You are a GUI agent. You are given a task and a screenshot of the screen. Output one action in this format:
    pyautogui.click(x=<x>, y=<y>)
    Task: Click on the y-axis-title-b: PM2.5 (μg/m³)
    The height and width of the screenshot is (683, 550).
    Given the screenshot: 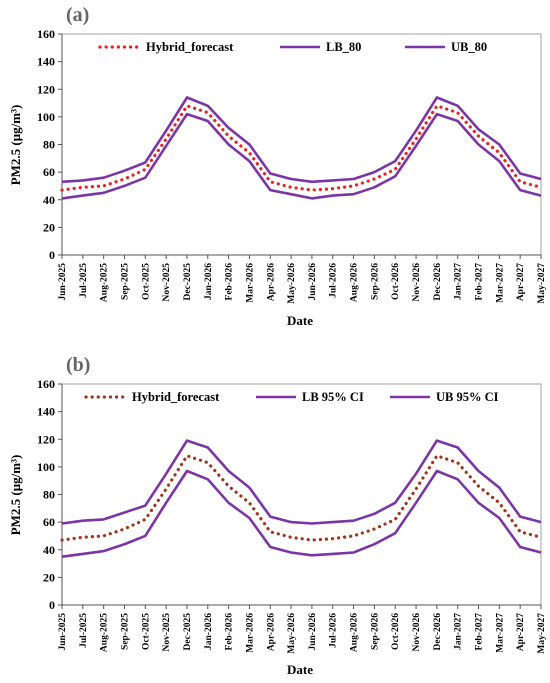 What is the action you would take?
    pyautogui.click(x=15, y=495)
    